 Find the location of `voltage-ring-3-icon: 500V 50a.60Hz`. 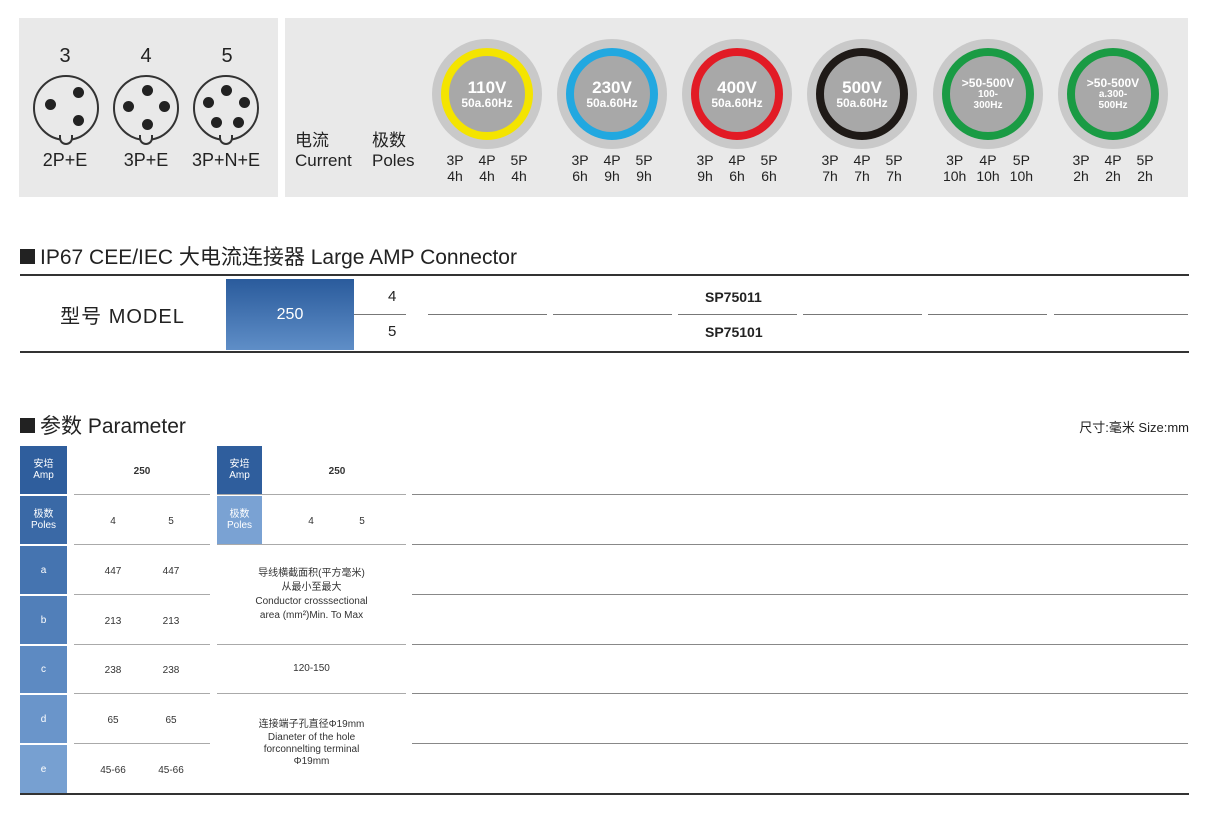

voltage-ring-3-icon: 500V 50a.60Hz is located at coordinates (862, 94).